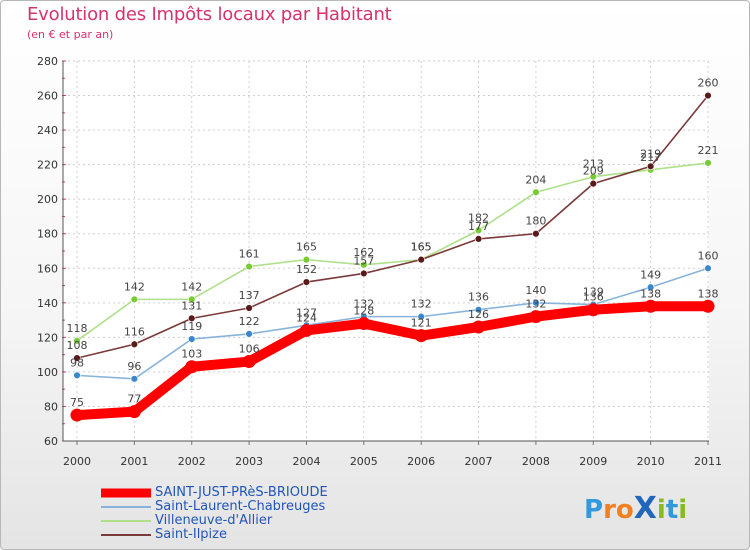 Image resolution: width=750 pixels, height=550 pixels. Describe the element at coordinates (249, 349) in the screenshot. I see `data-label: 106` at that location.